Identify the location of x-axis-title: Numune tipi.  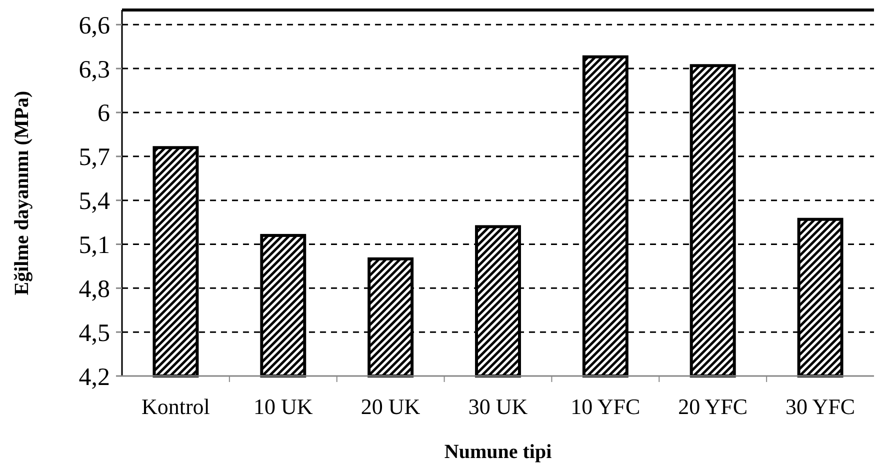
(498, 452).